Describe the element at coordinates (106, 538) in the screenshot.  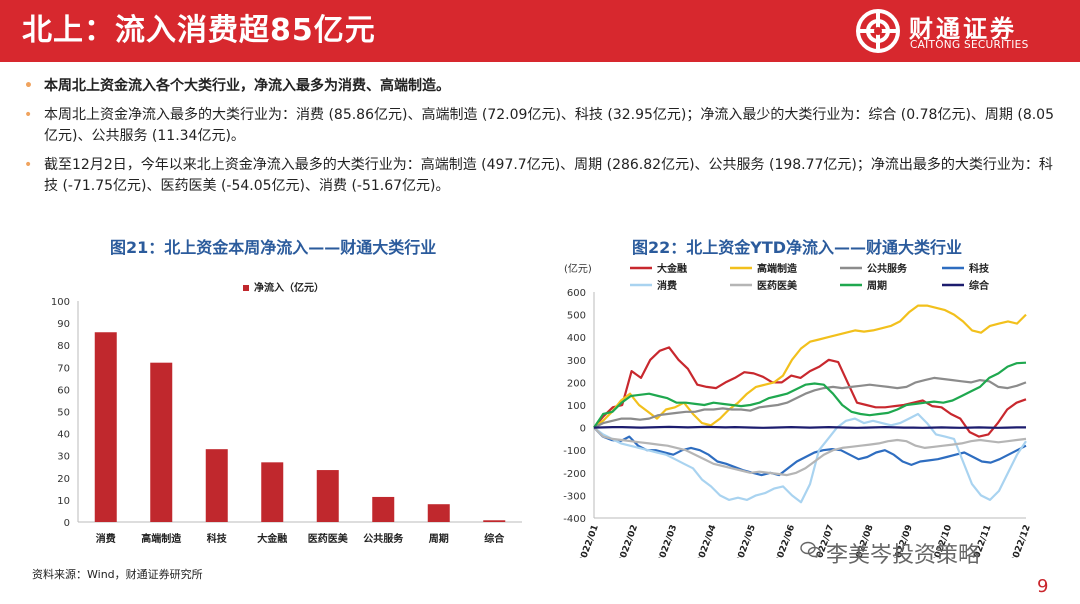
I see `x-tick-label: 消费` at that location.